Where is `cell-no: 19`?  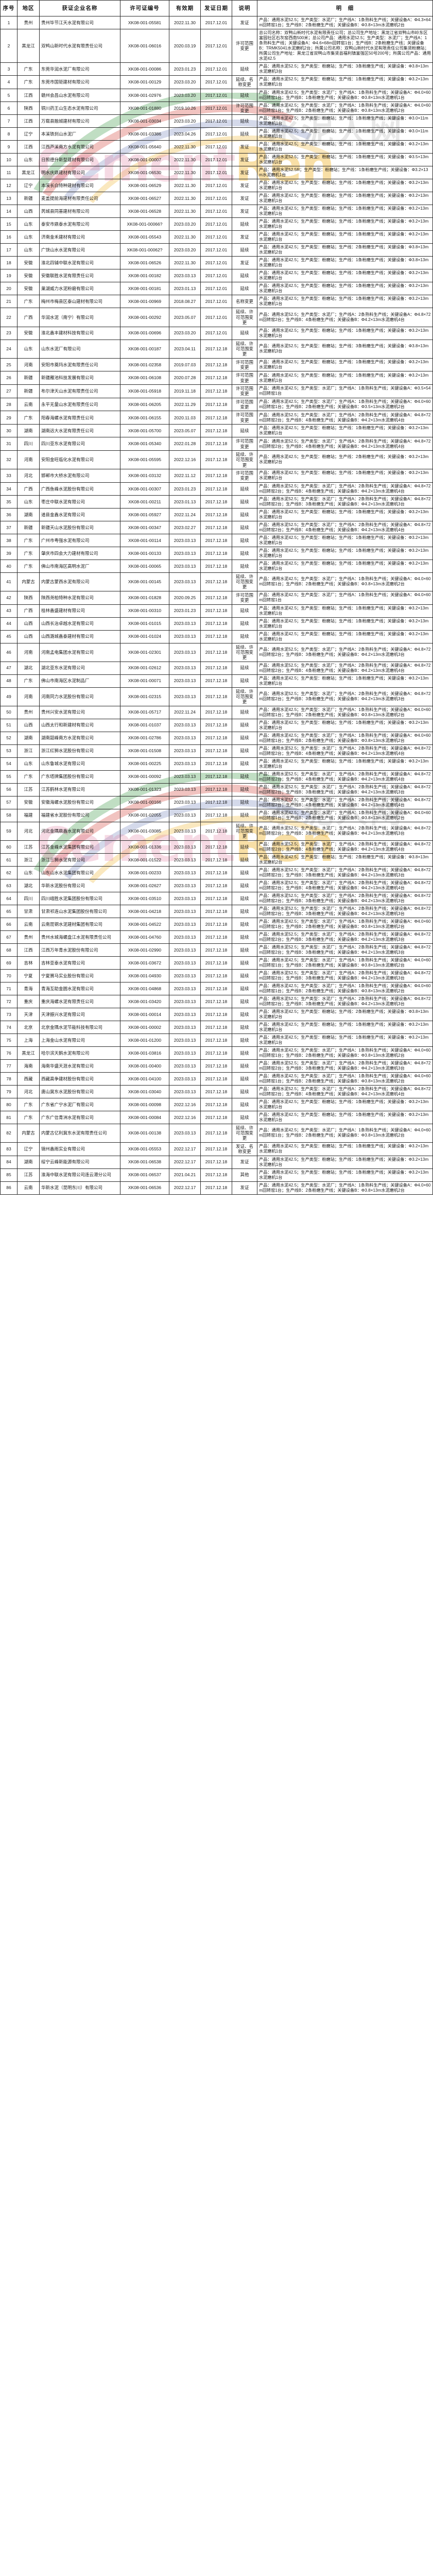
cell-no: 19 is located at coordinates (9, 276).